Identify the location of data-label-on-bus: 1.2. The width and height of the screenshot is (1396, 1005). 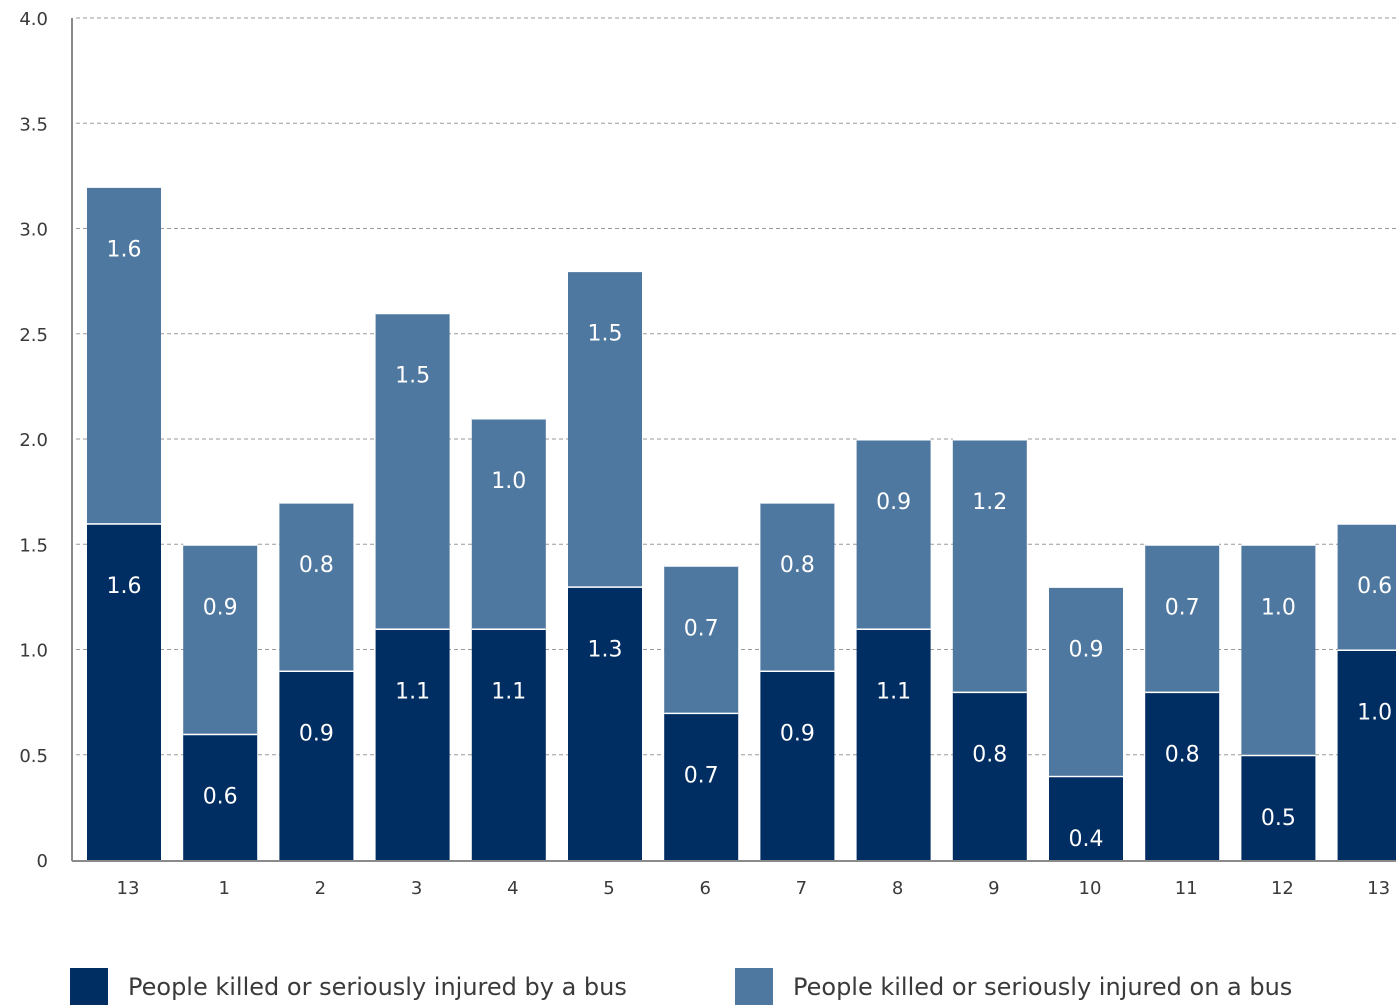
(989, 502).